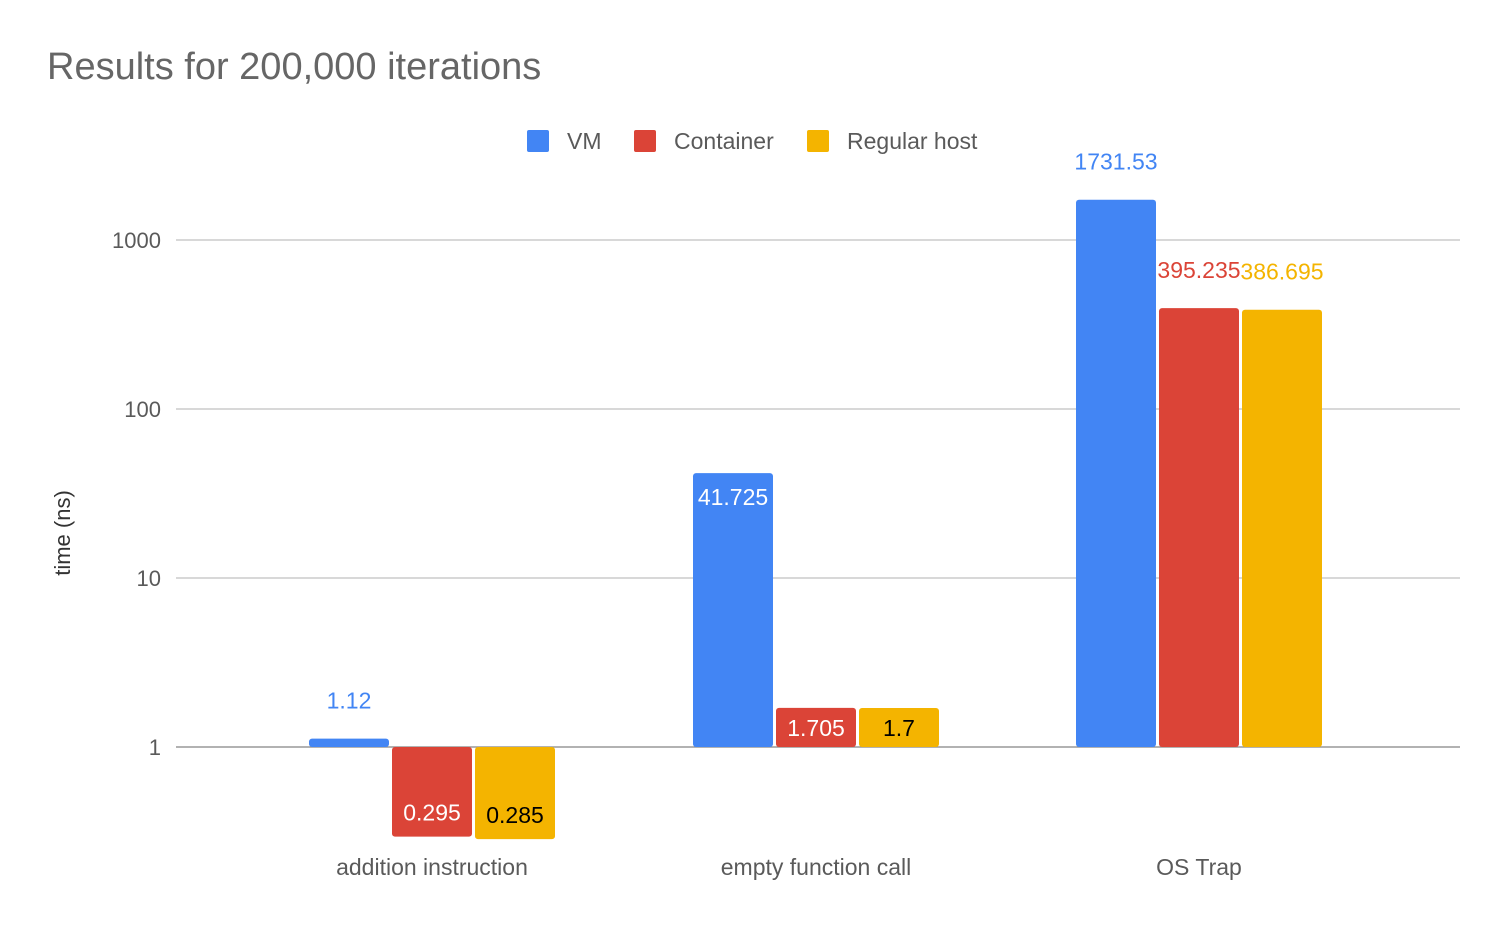  What do you see at coordinates (1281, 272) in the screenshot?
I see `data-label: 386.695` at bounding box center [1281, 272].